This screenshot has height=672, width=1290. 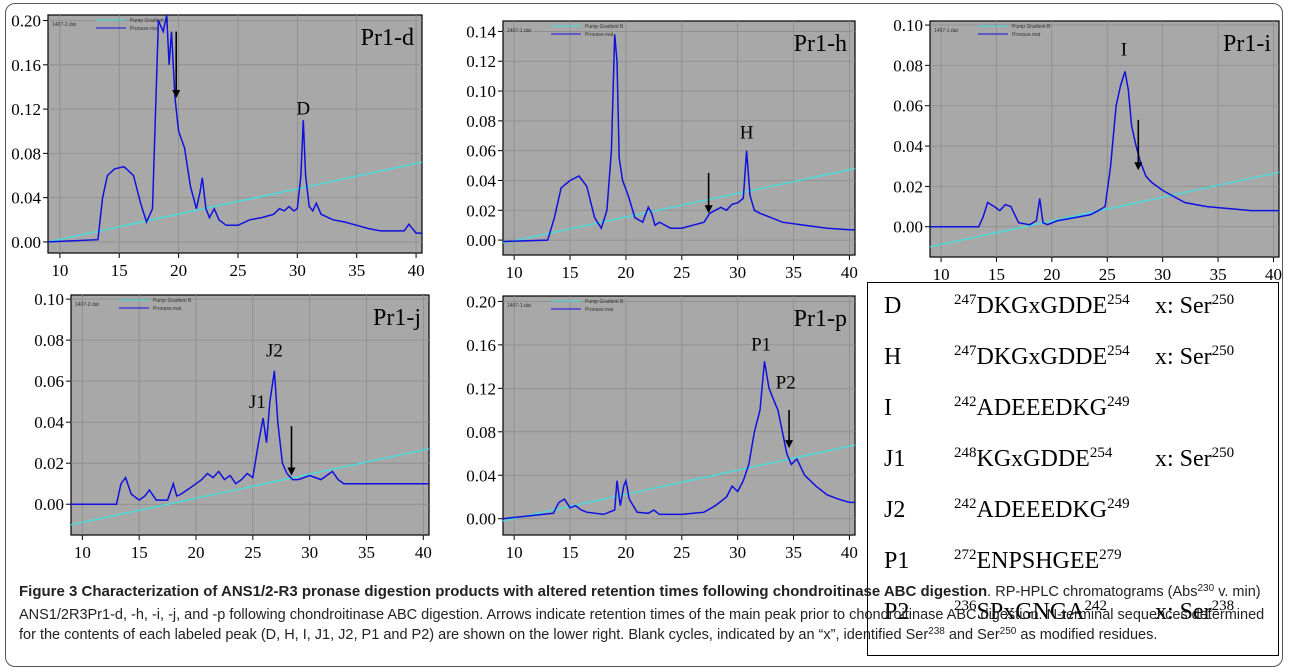 What do you see at coordinates (1038, 561) in the screenshot?
I see `sequence-residues: ENPSHGEE` at bounding box center [1038, 561].